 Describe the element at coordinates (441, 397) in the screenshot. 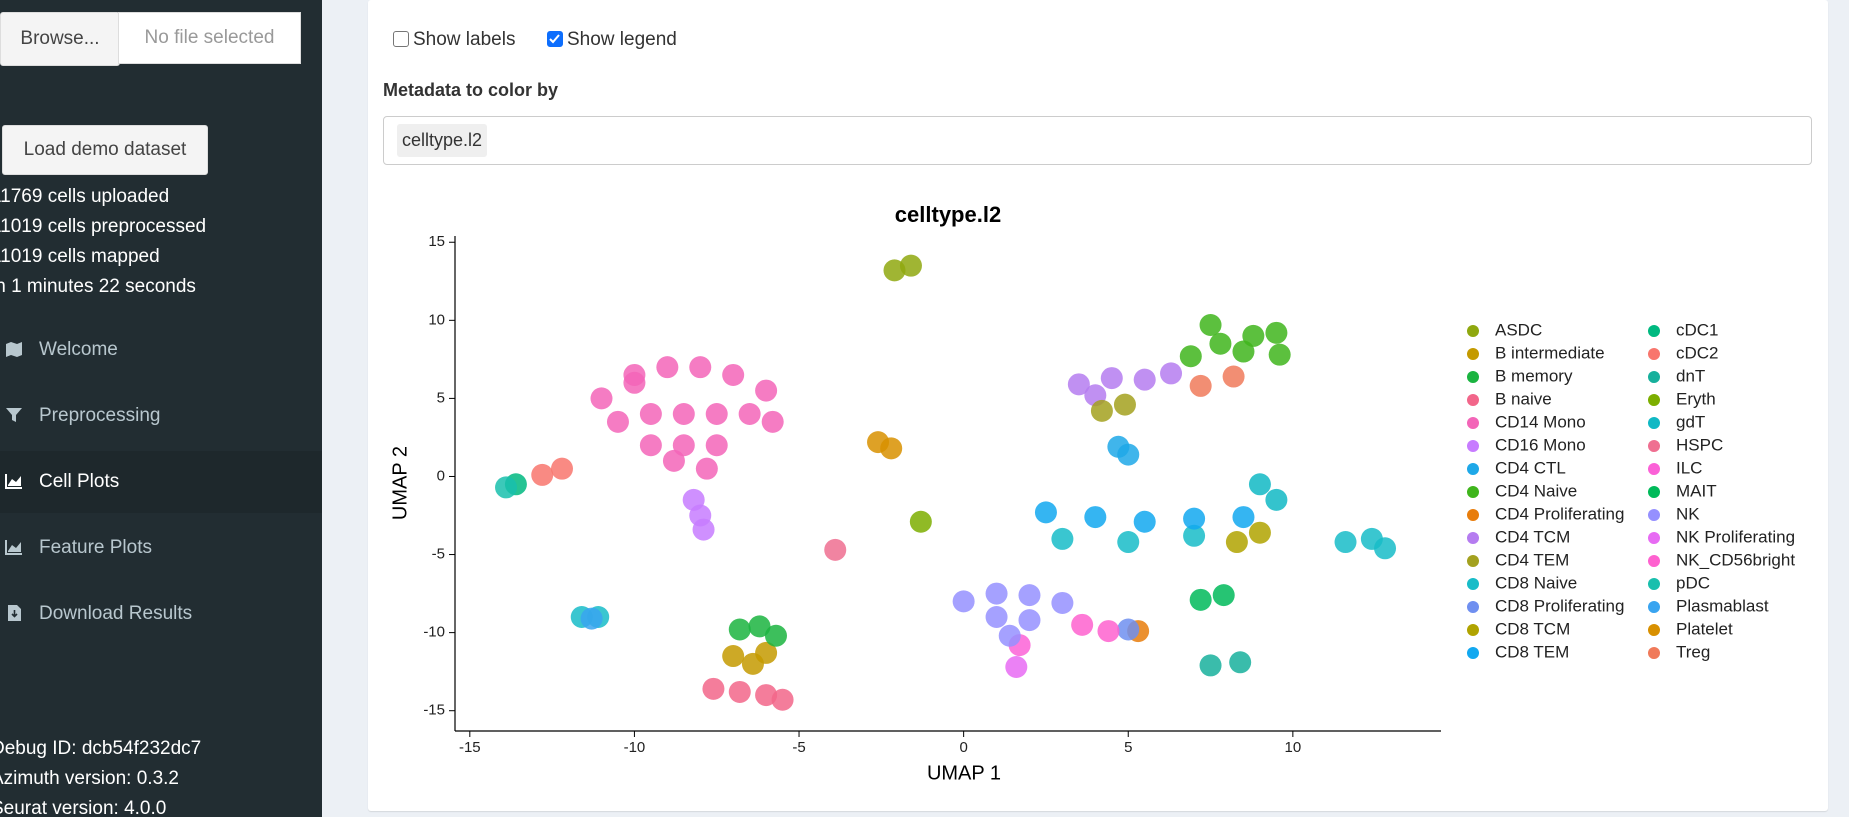

I see `y-tick-label: 5` at that location.